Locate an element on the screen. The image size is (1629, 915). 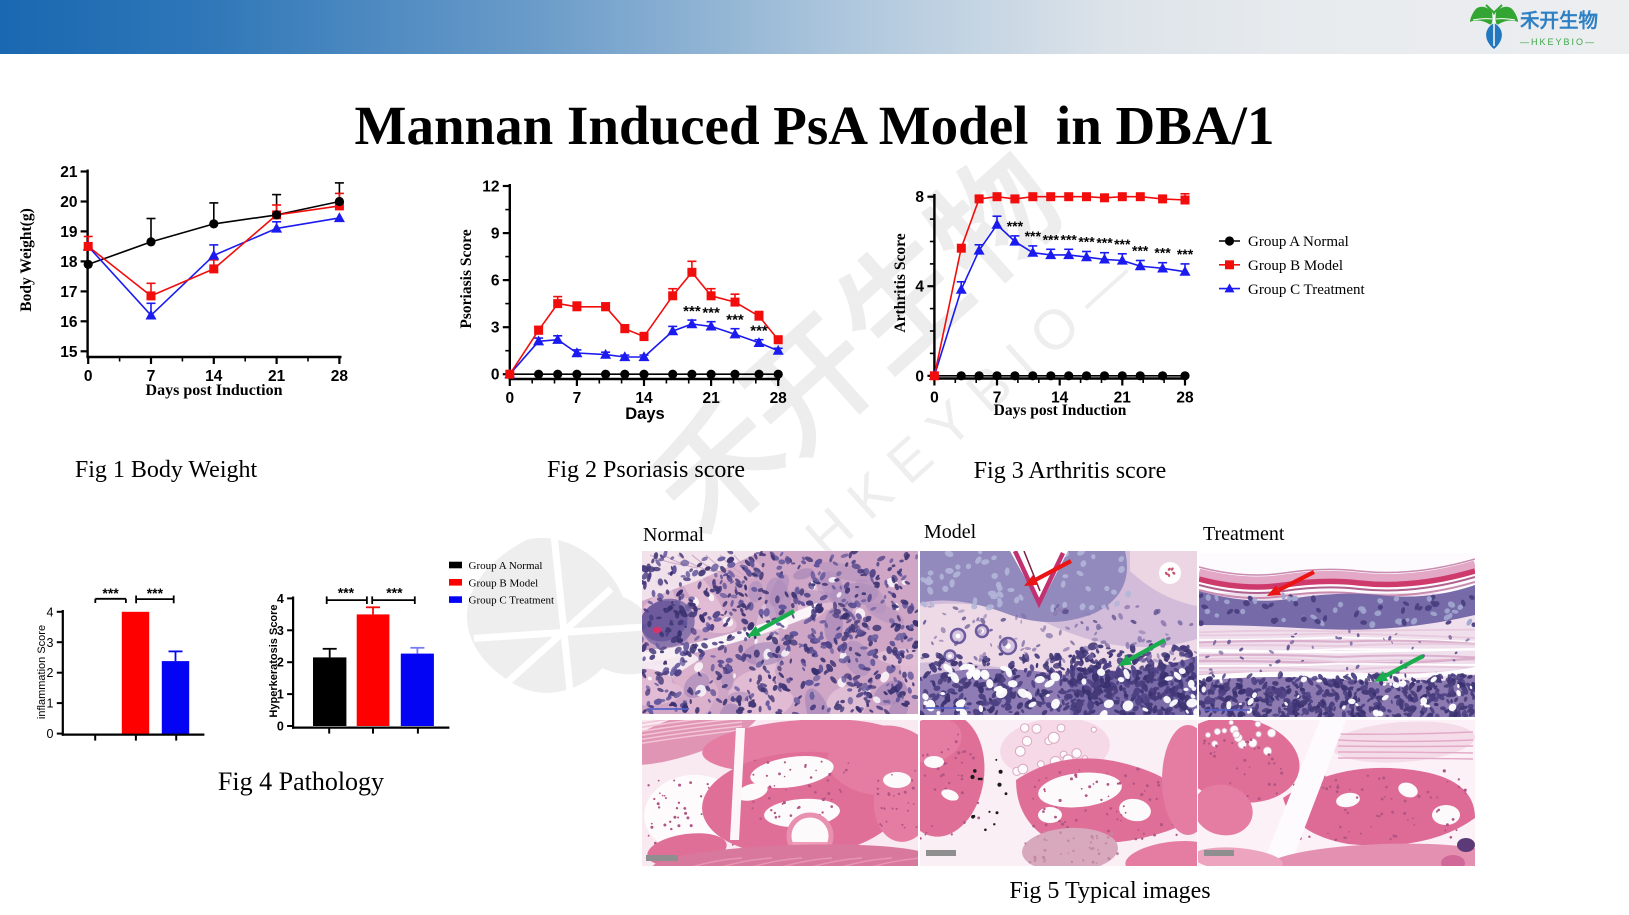
svg-text: 15 is located at coordinates (69, 352).